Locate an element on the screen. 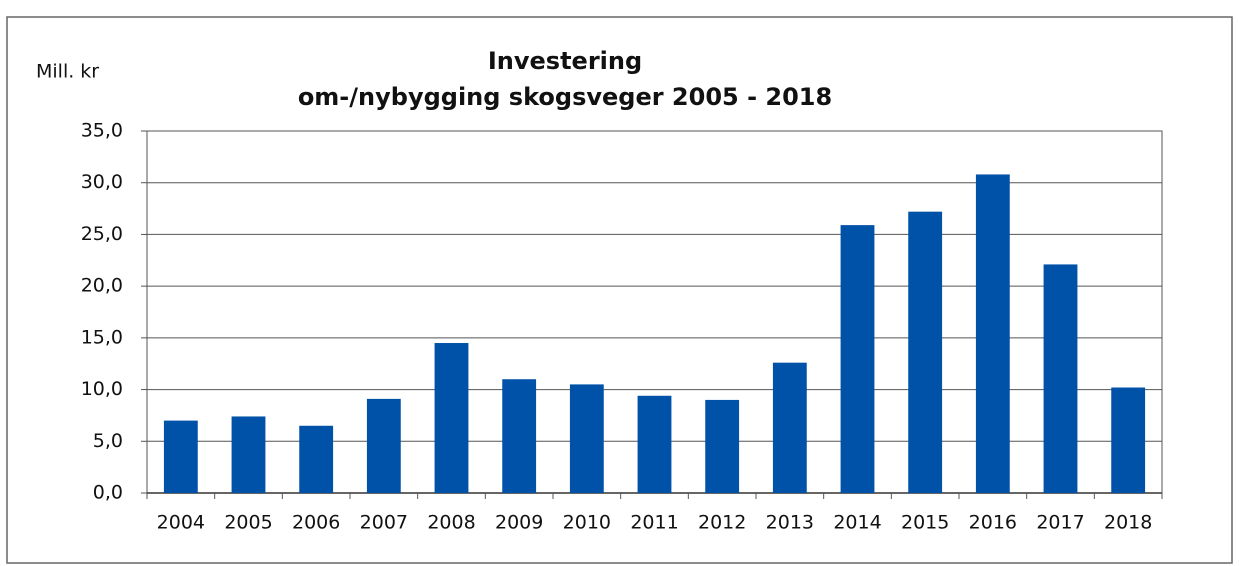 The width and height of the screenshot is (1239, 566). y-tick-label: 0,0 is located at coordinates (108, 493).